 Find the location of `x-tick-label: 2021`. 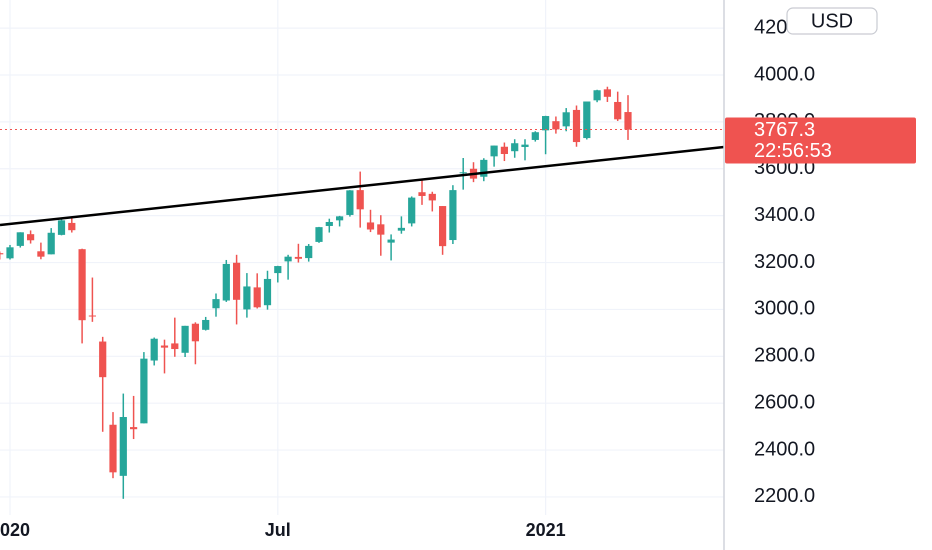

x-tick-label: 2021 is located at coordinates (546, 530).